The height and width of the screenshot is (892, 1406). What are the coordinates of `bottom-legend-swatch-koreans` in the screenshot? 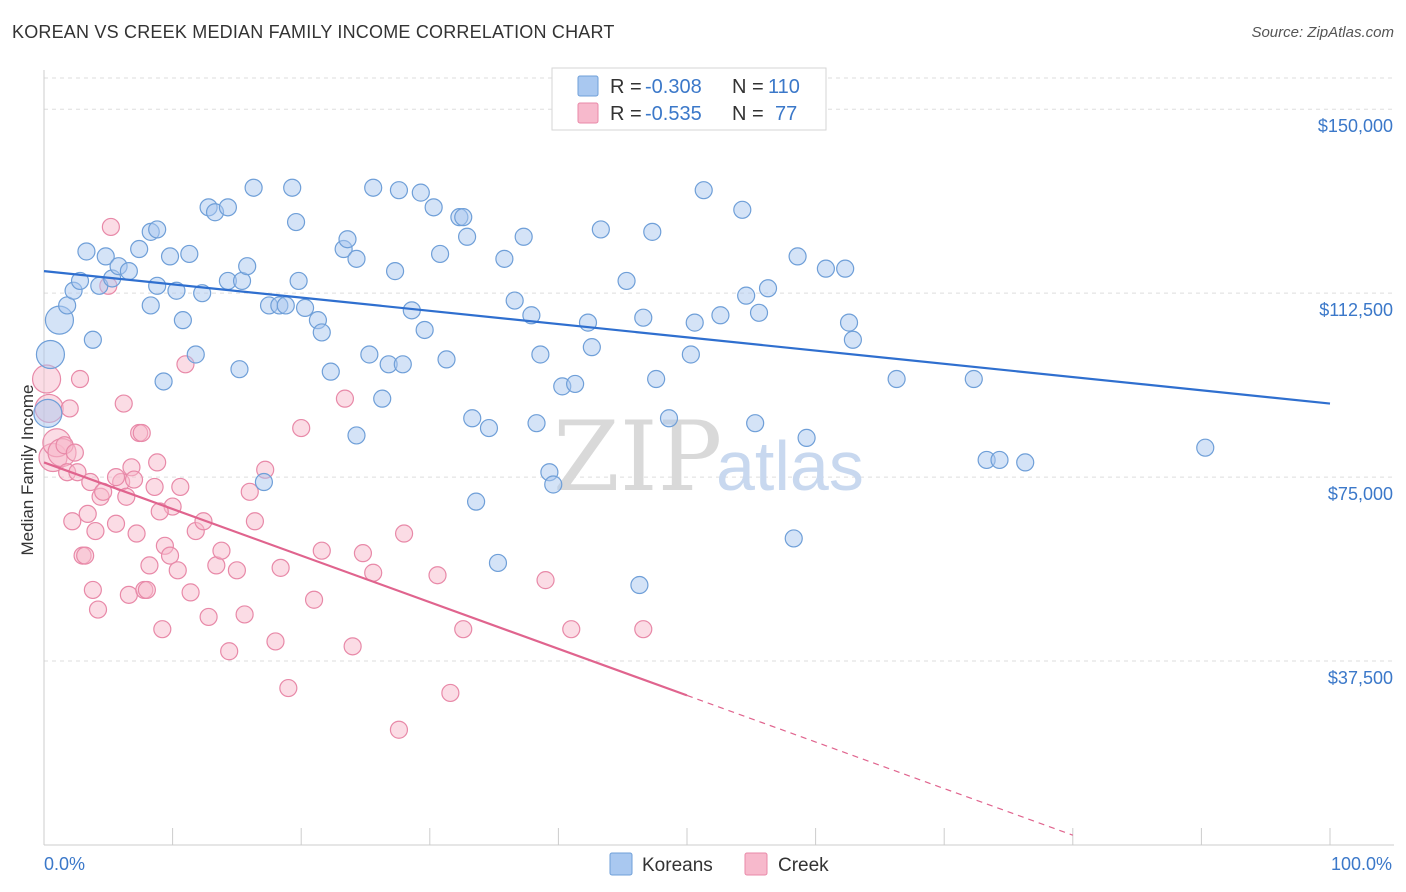 It's located at (621, 864).